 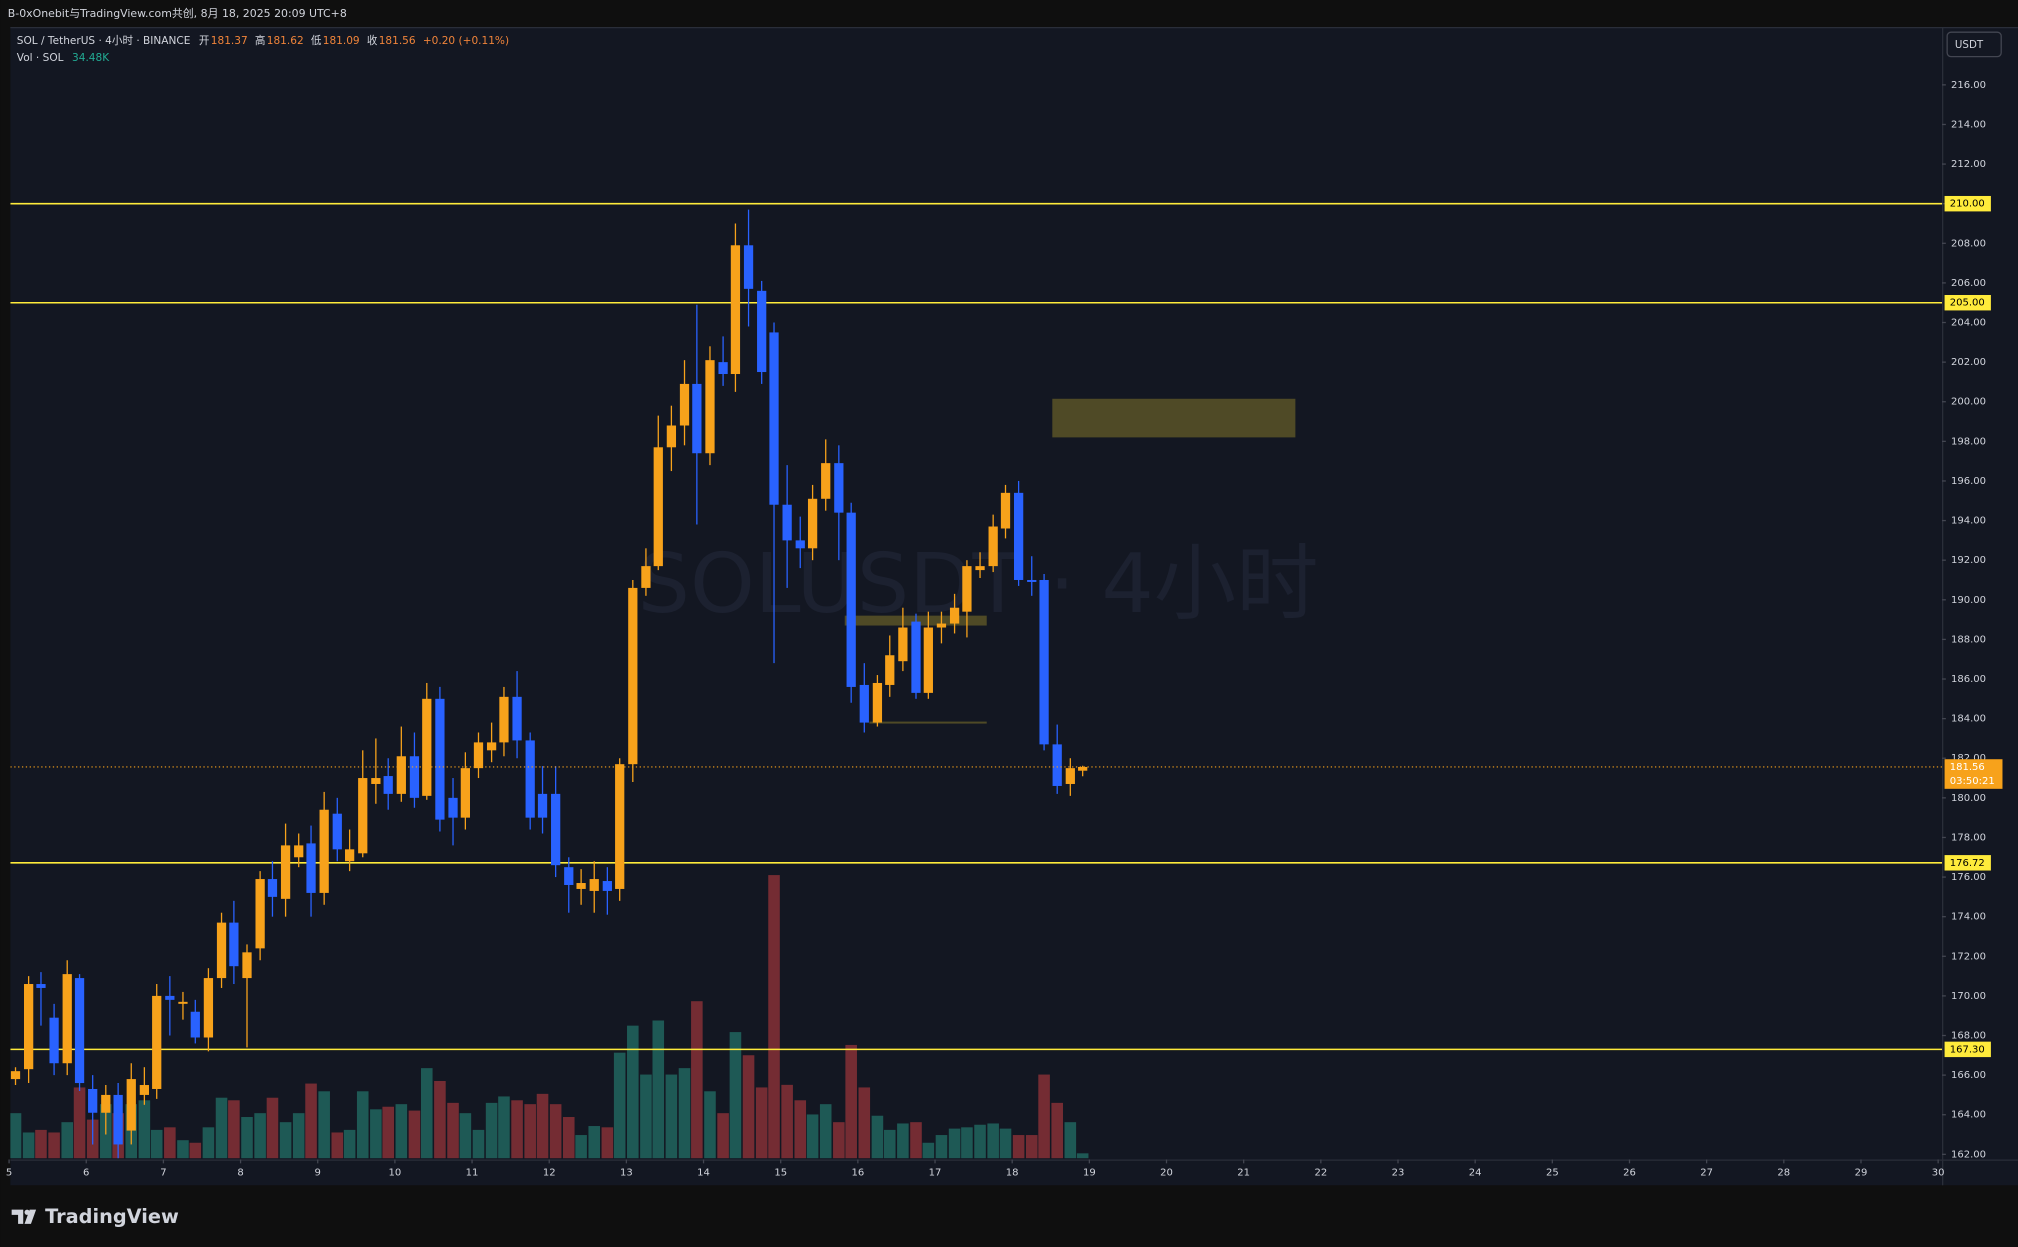 I want to click on level-tag, so click(x=1967, y=302).